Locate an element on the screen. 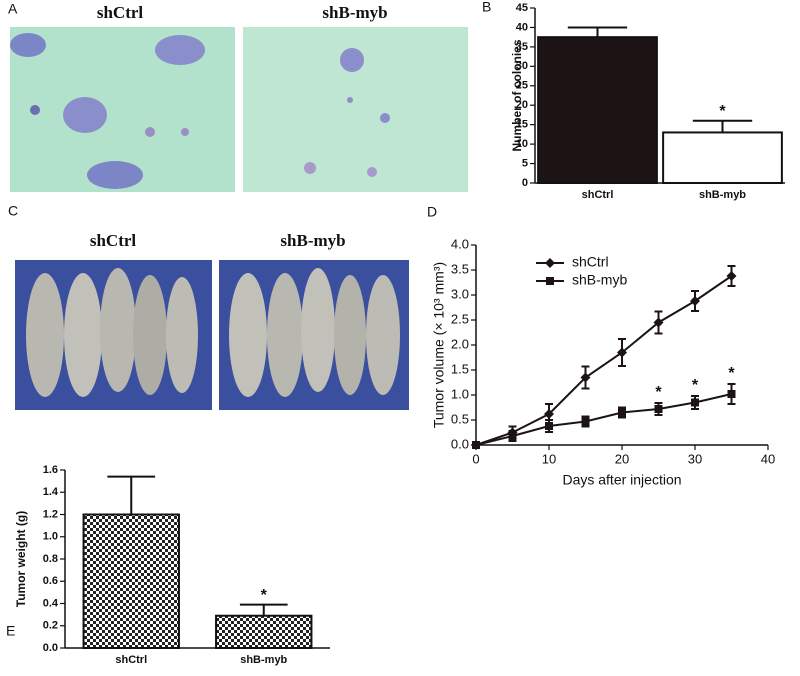 This screenshot has height=676, width=800. x-tick-label: 40 is located at coordinates (768, 458).